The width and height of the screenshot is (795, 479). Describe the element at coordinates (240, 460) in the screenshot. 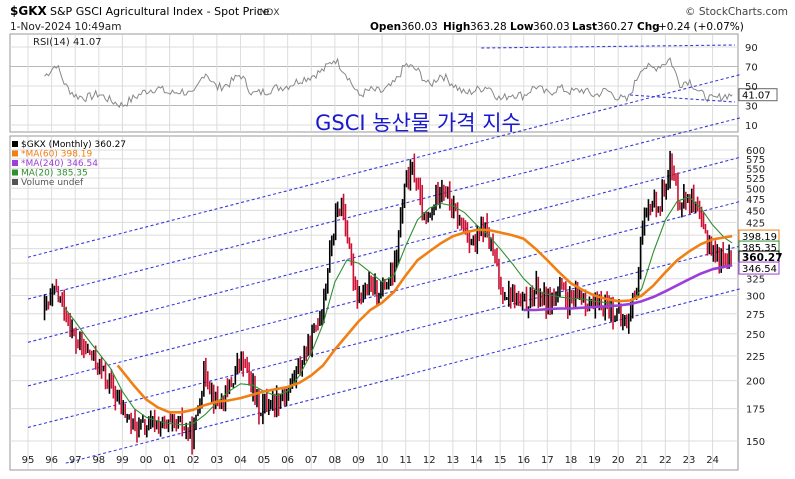

I see `year-tick-label: 04` at that location.